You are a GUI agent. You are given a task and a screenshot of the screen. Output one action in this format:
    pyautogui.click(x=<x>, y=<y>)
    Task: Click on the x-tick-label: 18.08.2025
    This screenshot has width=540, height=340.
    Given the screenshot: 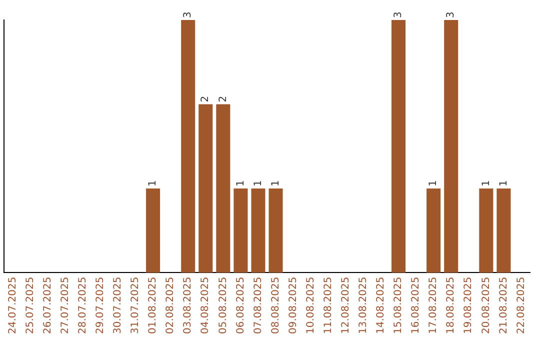 What is the action you would take?
    pyautogui.click(x=451, y=305)
    